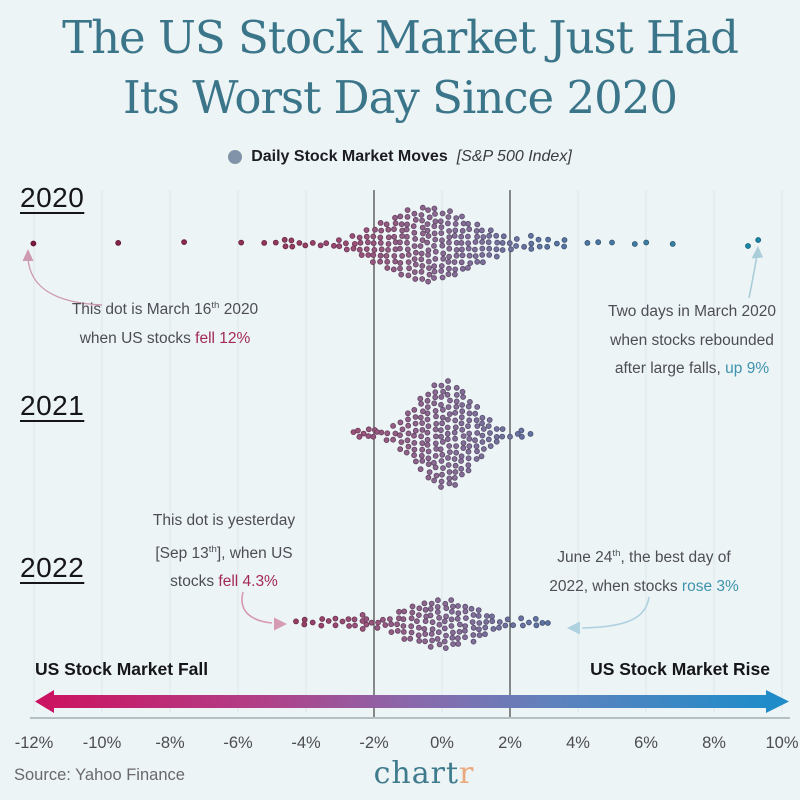  What do you see at coordinates (223, 338) in the screenshot?
I see `annotation-text: fell 12%` at bounding box center [223, 338].